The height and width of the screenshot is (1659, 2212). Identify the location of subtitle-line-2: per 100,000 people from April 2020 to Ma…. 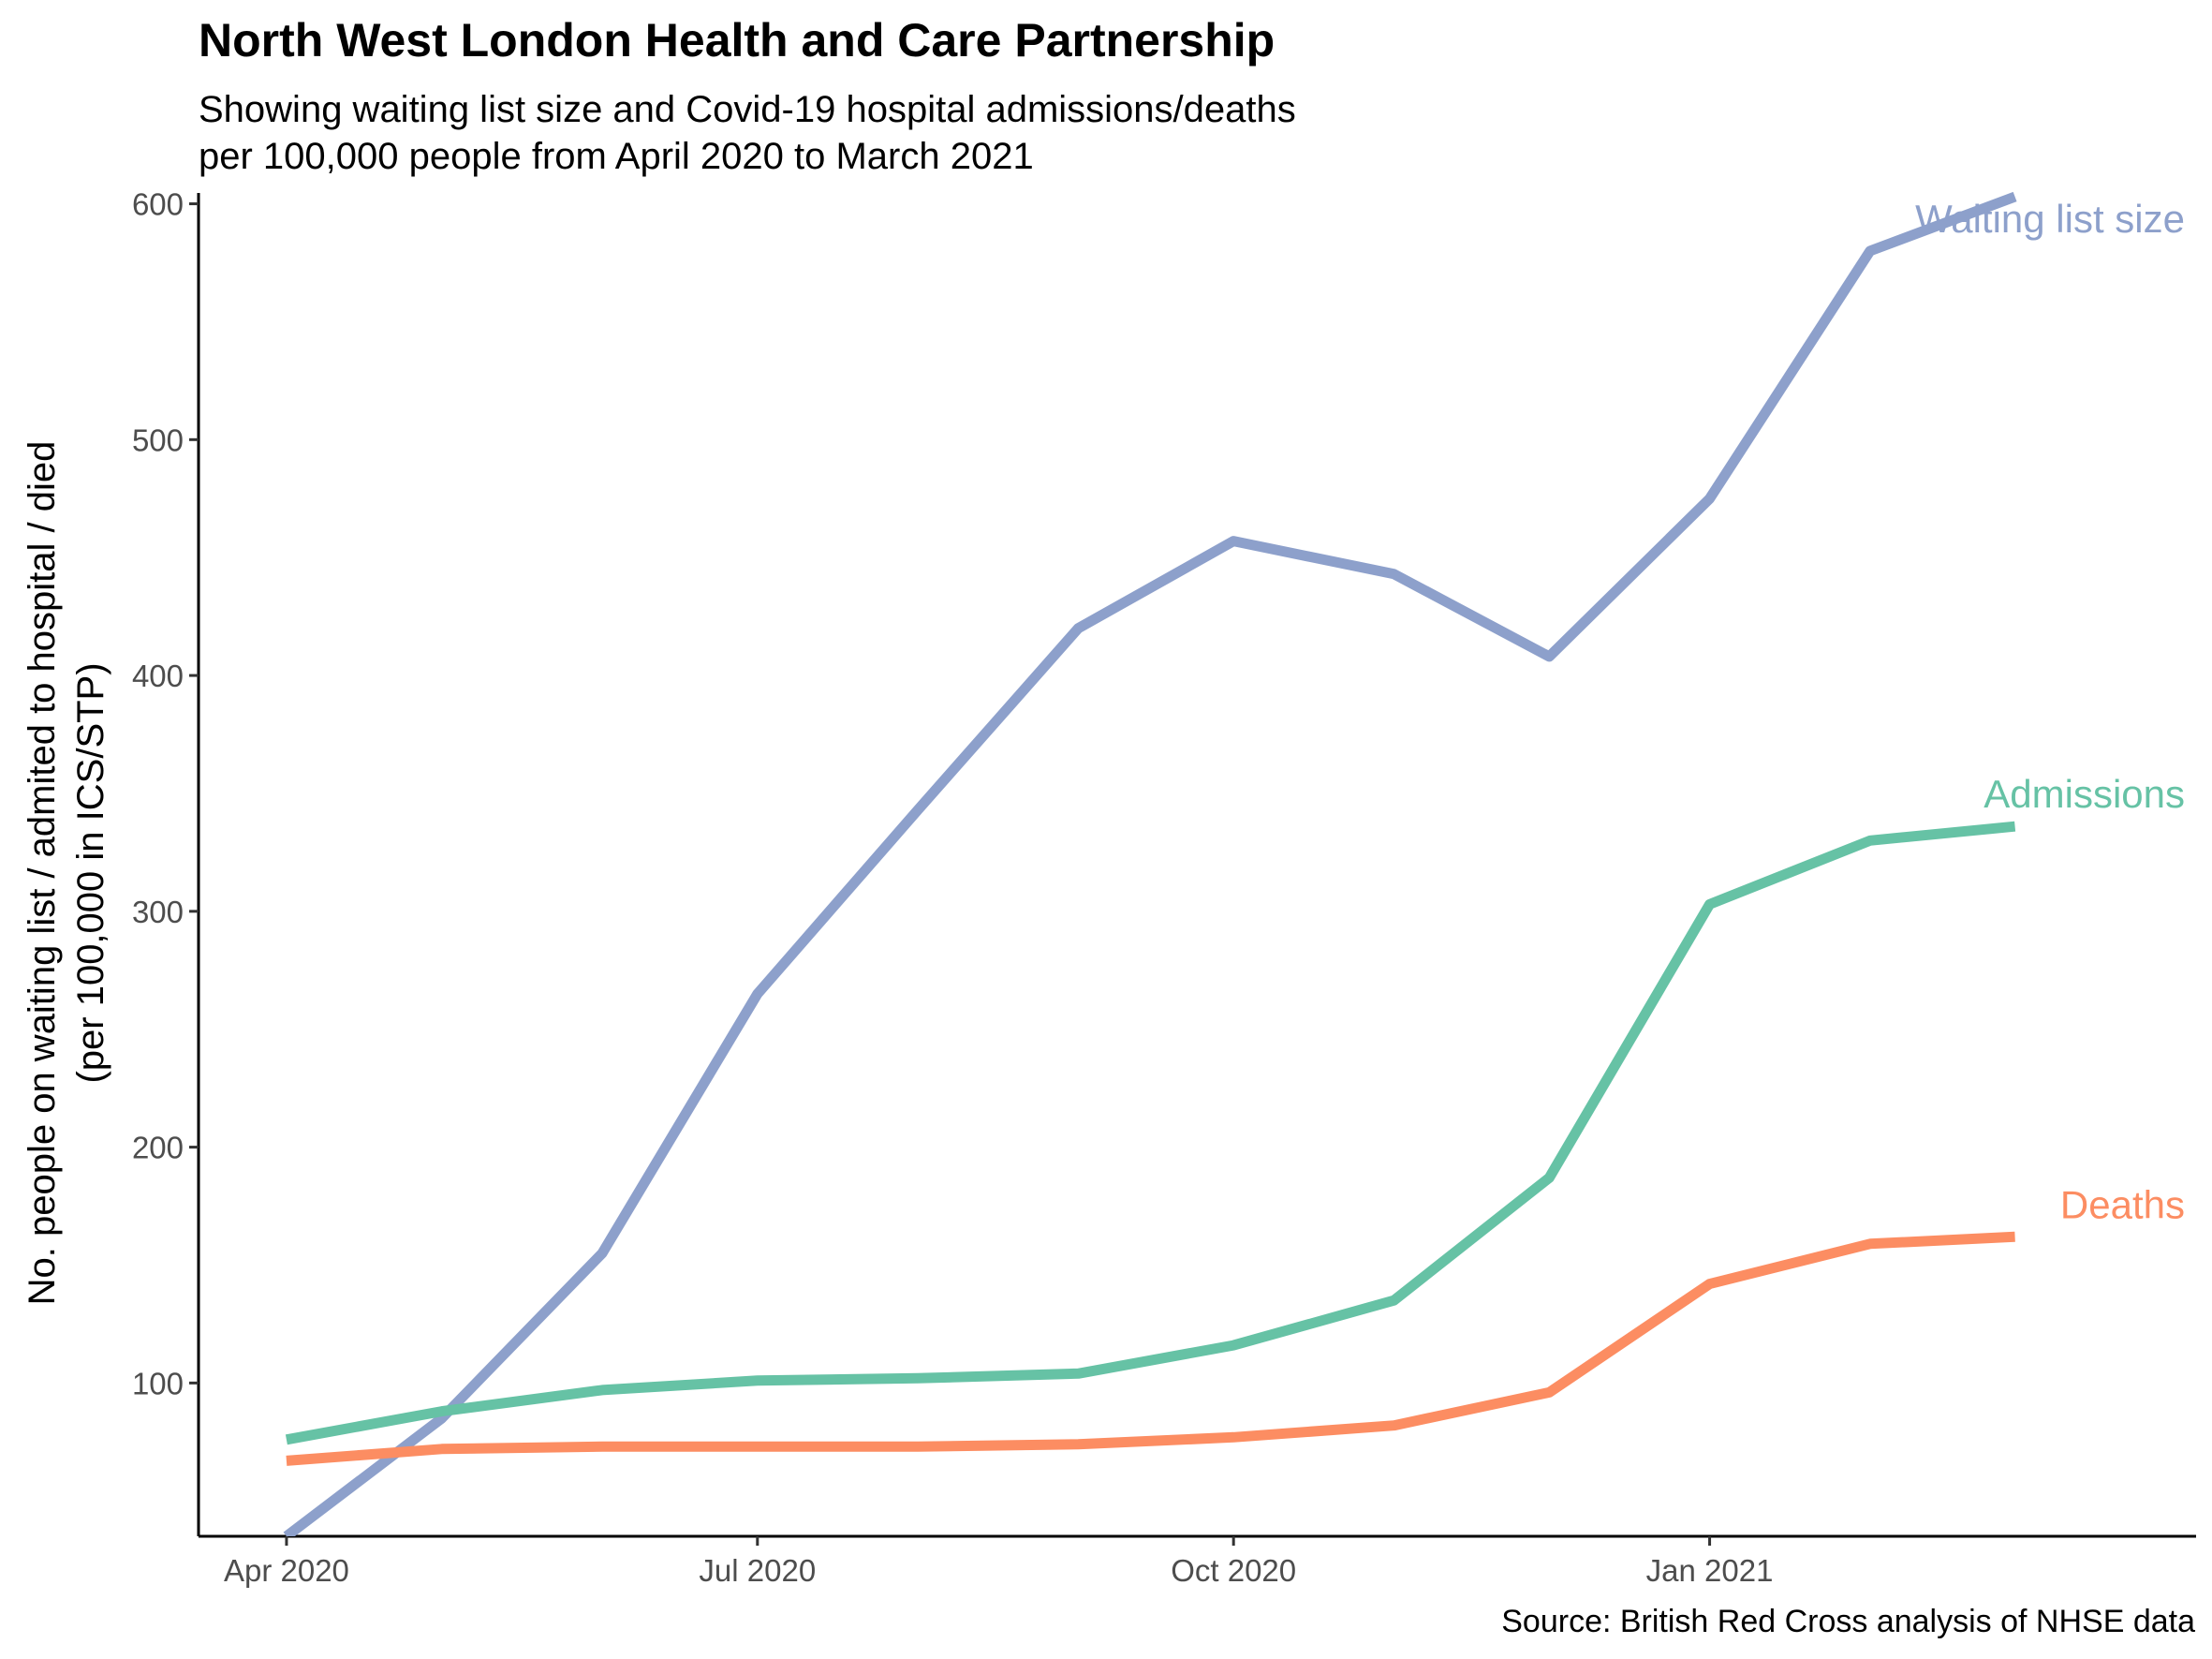
(616, 156).